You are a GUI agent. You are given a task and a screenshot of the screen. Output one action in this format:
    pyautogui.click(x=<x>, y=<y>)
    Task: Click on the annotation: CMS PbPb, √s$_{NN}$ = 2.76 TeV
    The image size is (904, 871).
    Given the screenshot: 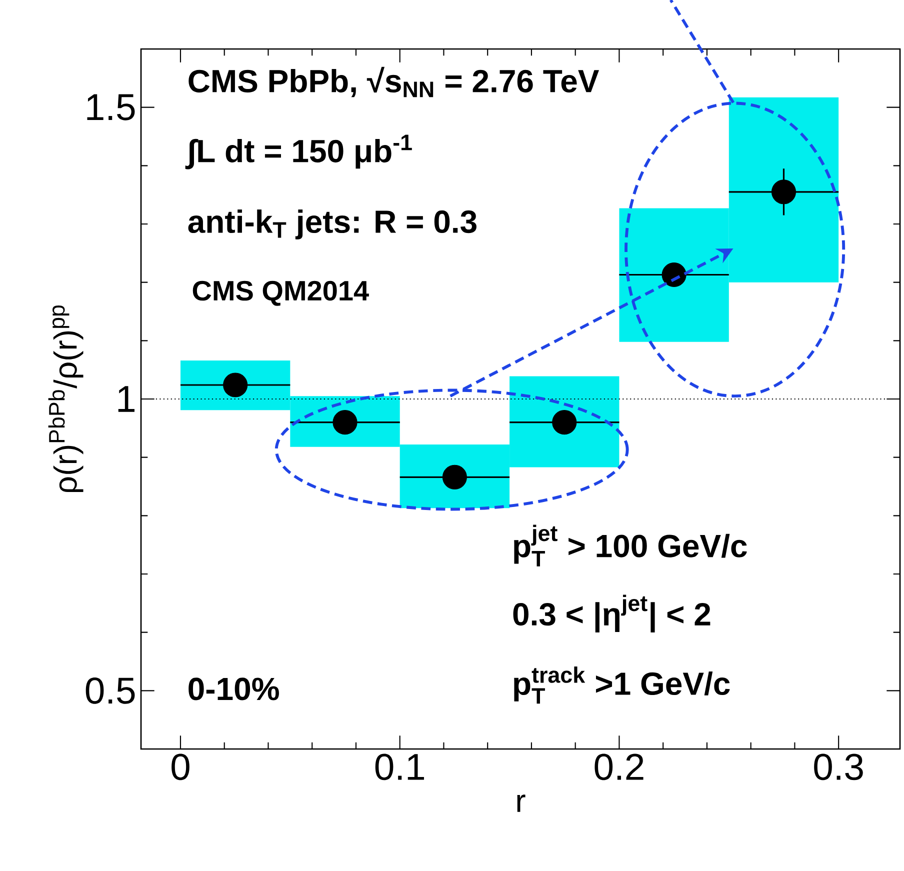 What is the action you would take?
    pyautogui.click(x=394, y=82)
    